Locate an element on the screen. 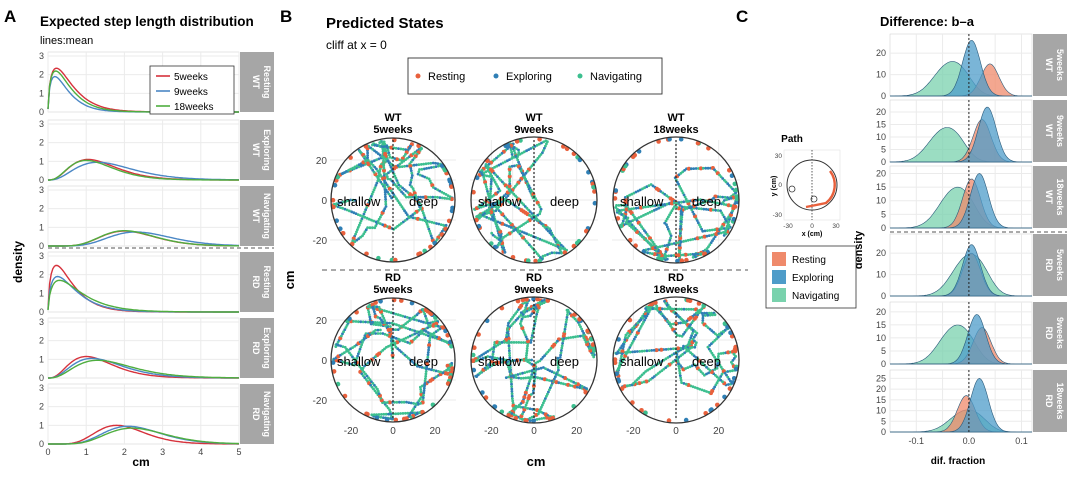 The image size is (1080, 479). deep-label: deep is located at coordinates (423, 201).